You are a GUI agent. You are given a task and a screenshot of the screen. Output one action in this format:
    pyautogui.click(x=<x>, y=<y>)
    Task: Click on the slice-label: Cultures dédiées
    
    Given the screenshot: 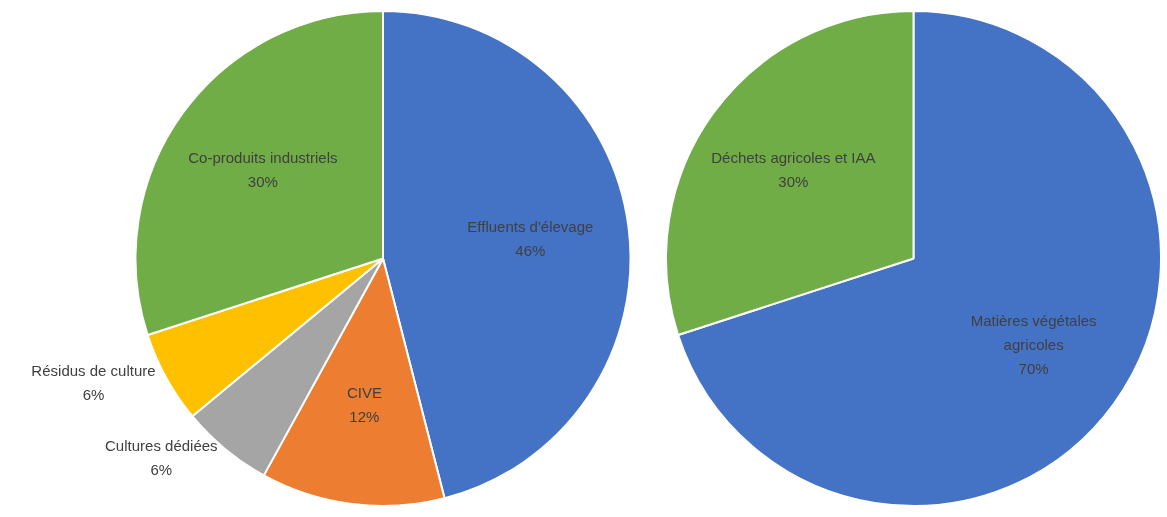 What is the action you would take?
    pyautogui.click(x=161, y=445)
    